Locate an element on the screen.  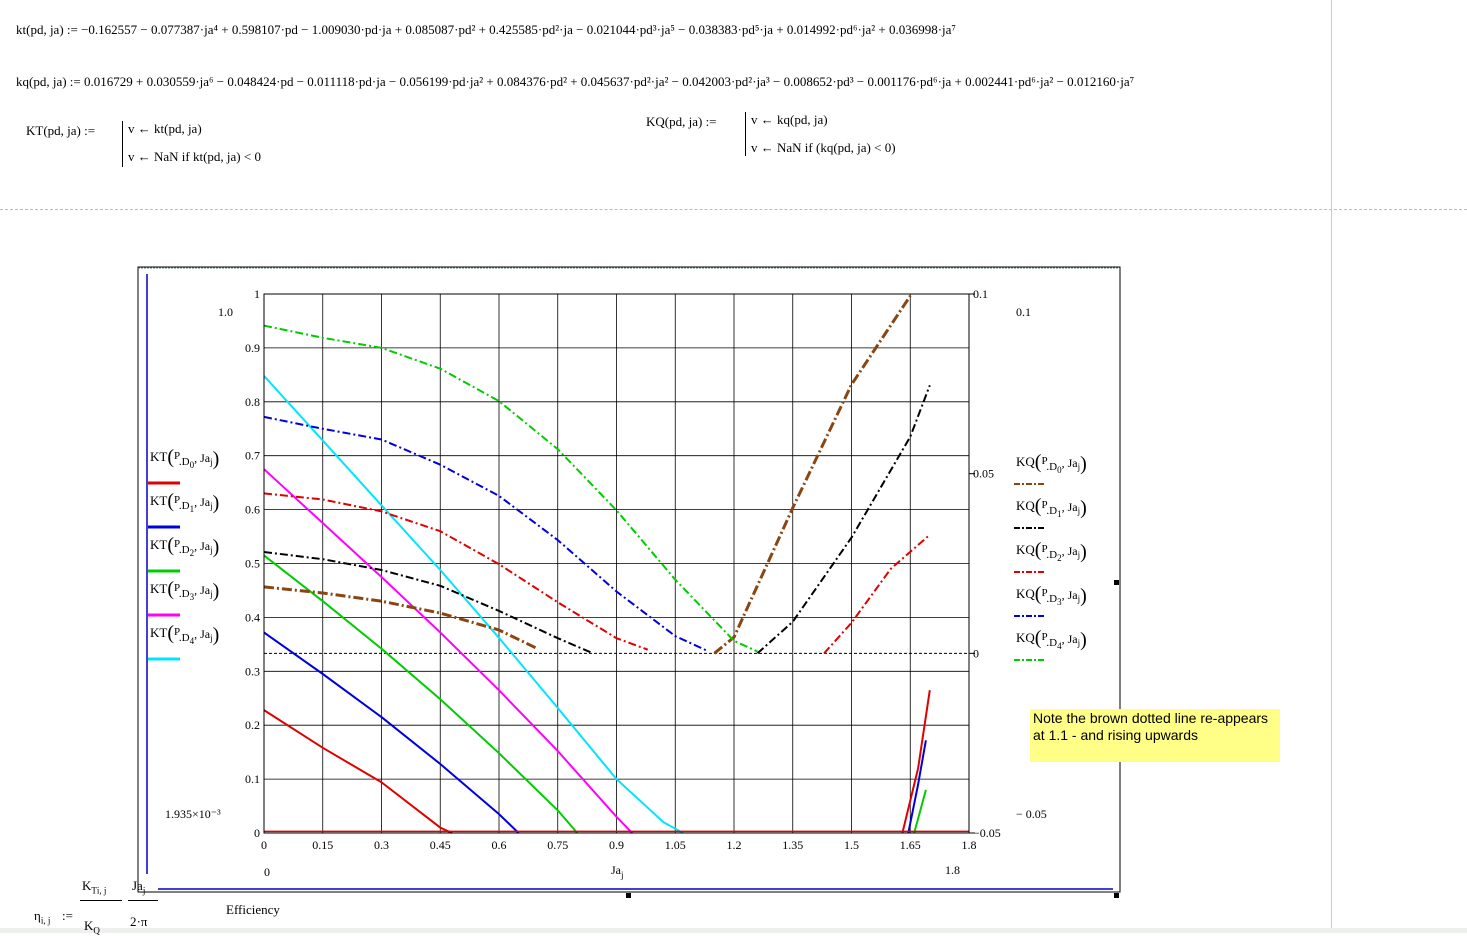
legend-entry-kq-4: KQ(P.D4, Jaj) is located at coordinates (1050, 644).